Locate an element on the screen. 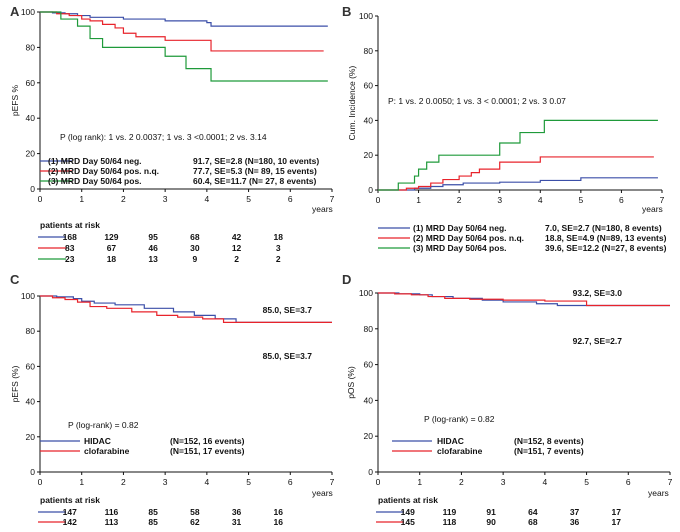 The image size is (680, 532). risk-cell: 64 is located at coordinates (533, 512).